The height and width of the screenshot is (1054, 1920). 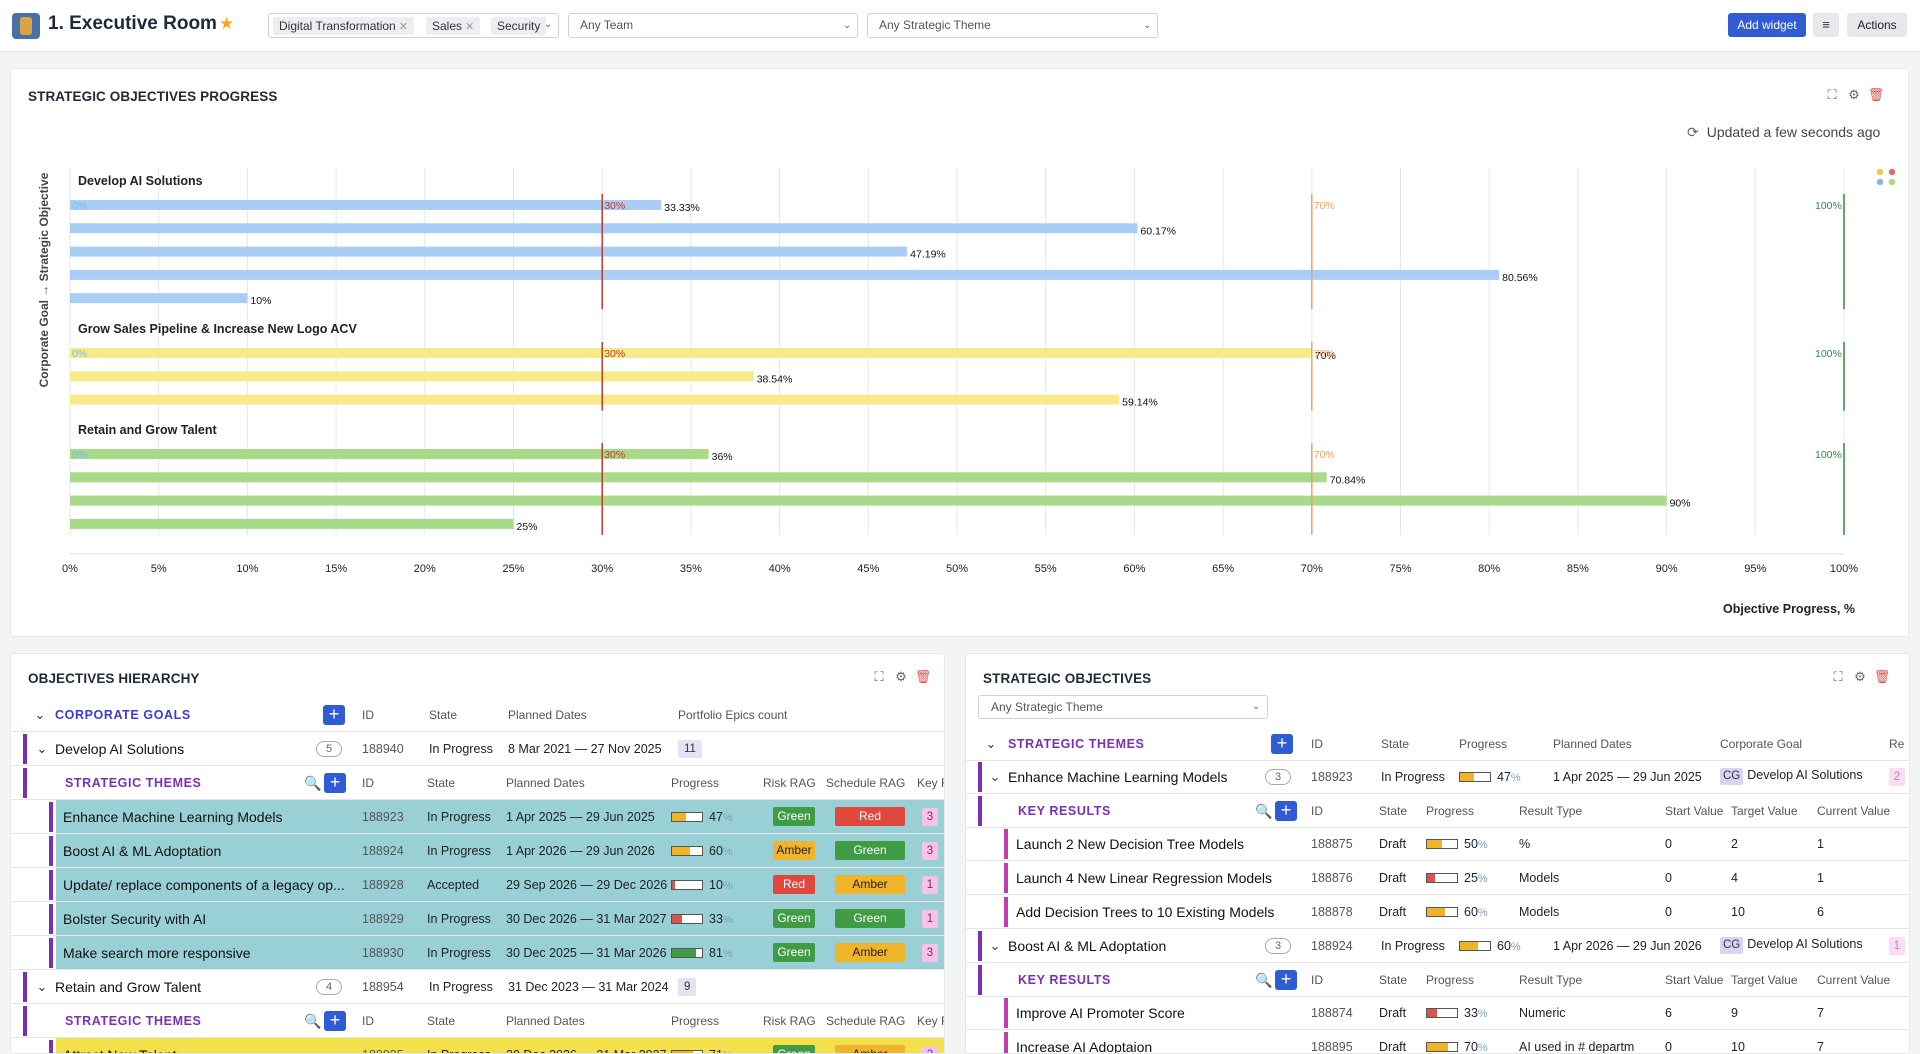 I want to click on theme-name: Attract New Talent, so click(x=208, y=1046).